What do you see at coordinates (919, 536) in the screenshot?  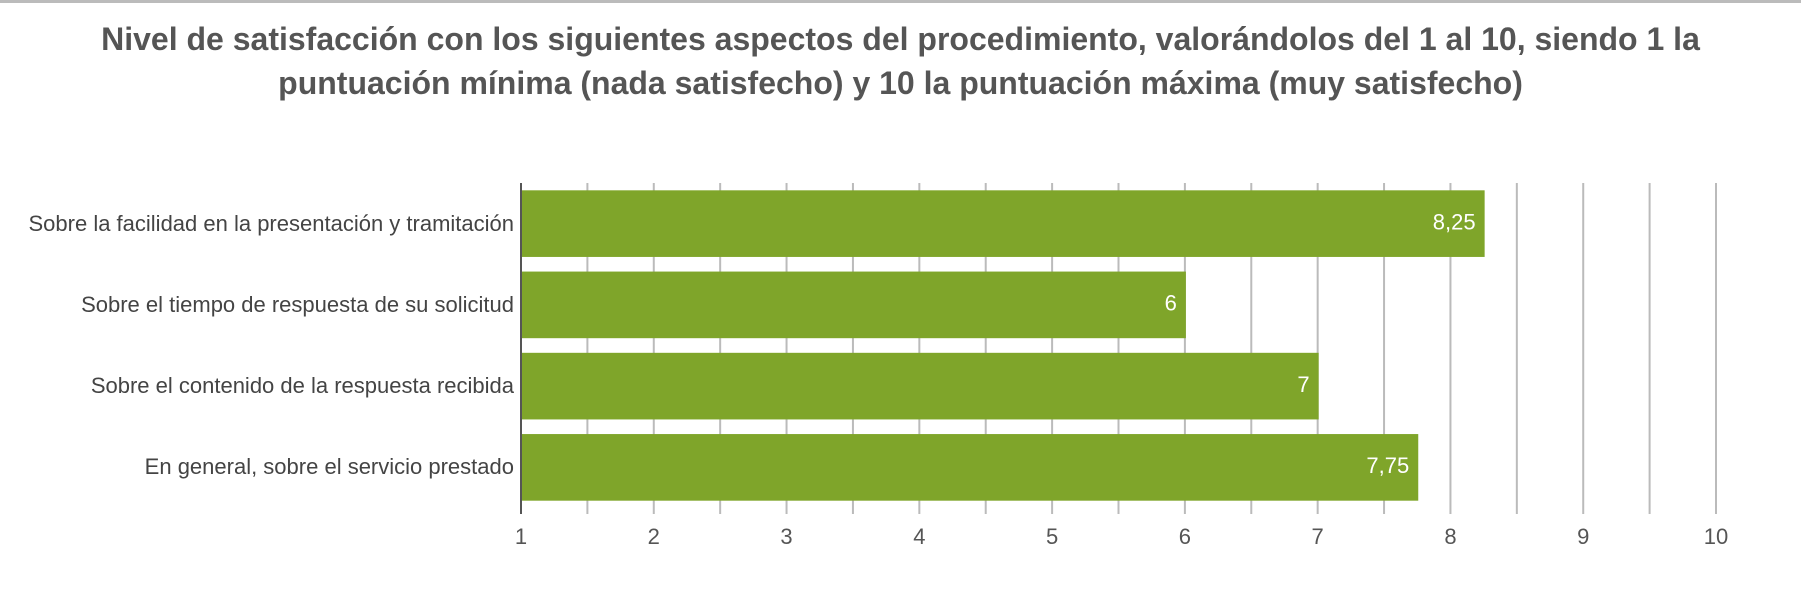 I see `x-tick-label: 4` at bounding box center [919, 536].